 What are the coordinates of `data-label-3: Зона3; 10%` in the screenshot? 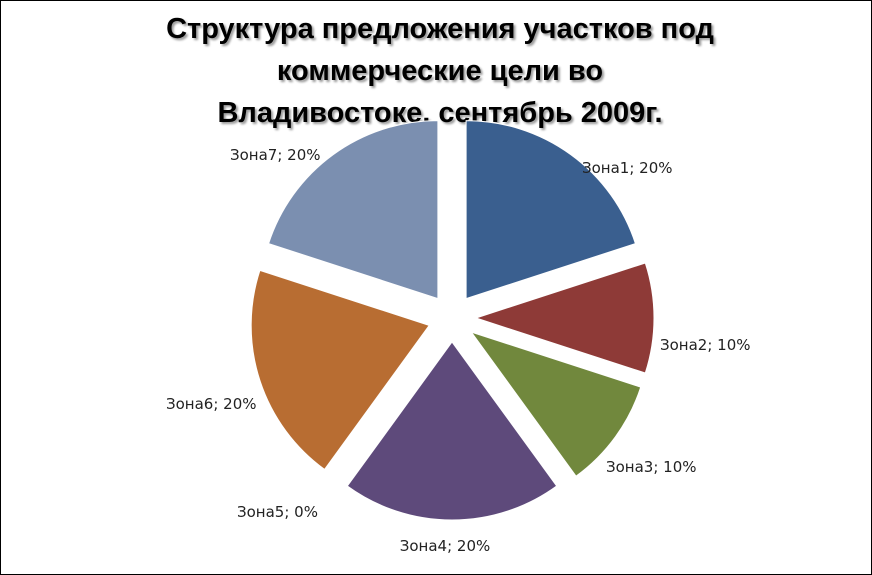 It's located at (651, 467).